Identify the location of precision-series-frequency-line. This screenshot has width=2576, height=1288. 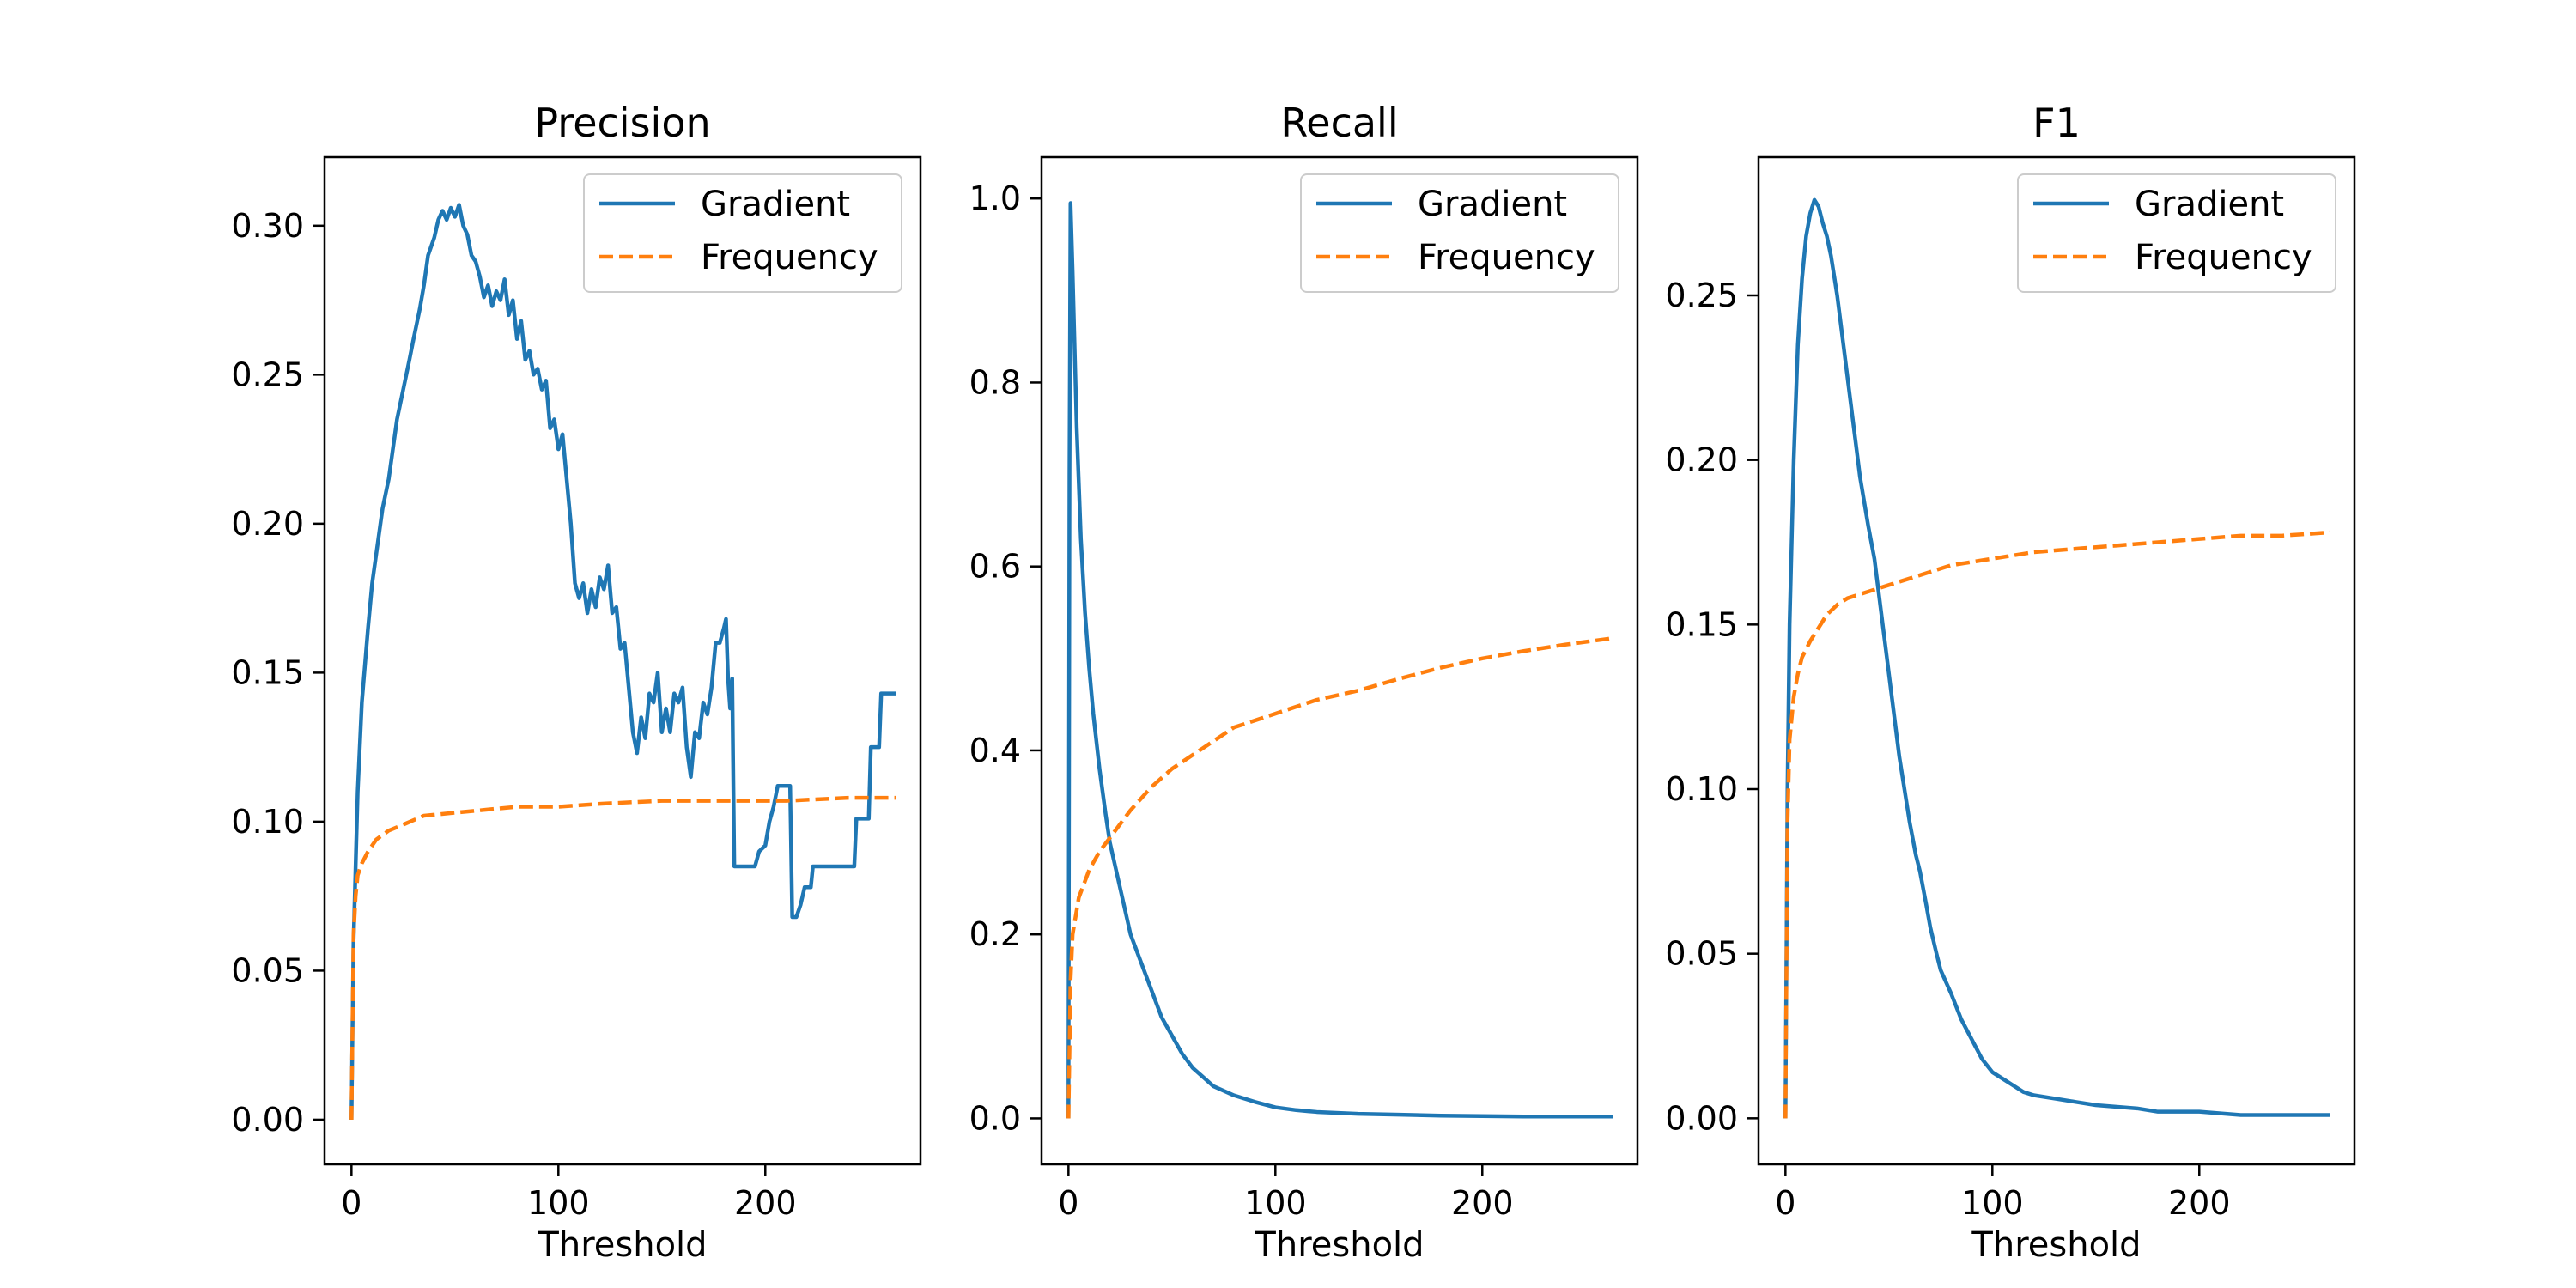
(622, 958).